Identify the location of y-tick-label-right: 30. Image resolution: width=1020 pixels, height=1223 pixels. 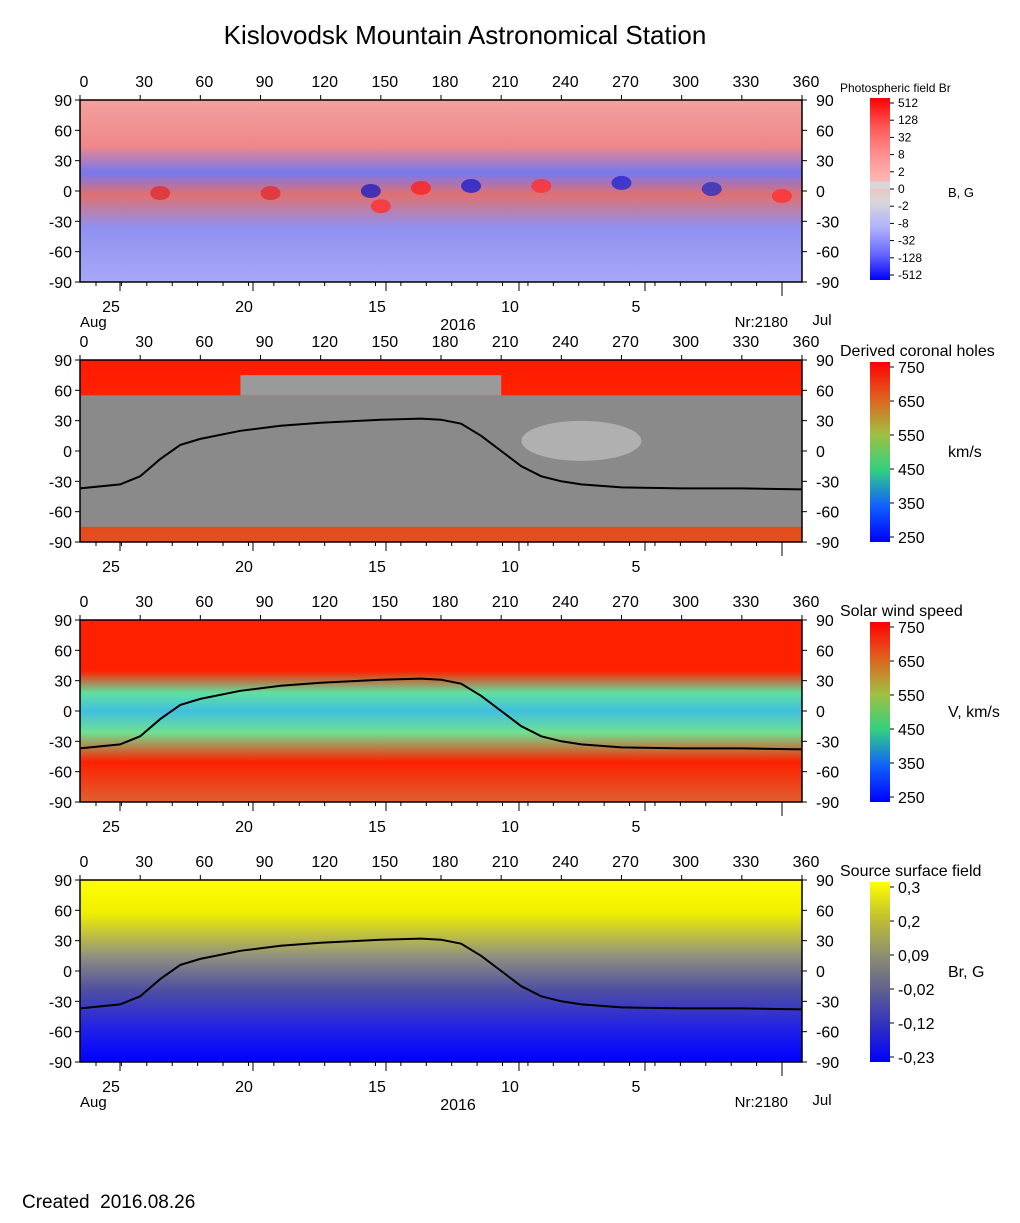
(825, 162).